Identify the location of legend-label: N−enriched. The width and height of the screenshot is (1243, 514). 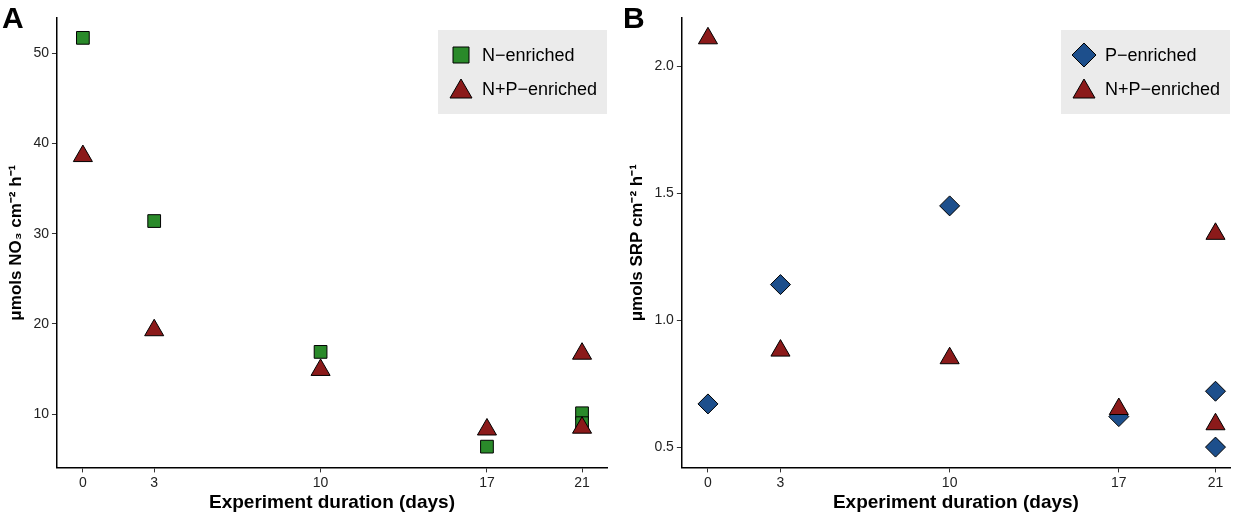
(528, 55).